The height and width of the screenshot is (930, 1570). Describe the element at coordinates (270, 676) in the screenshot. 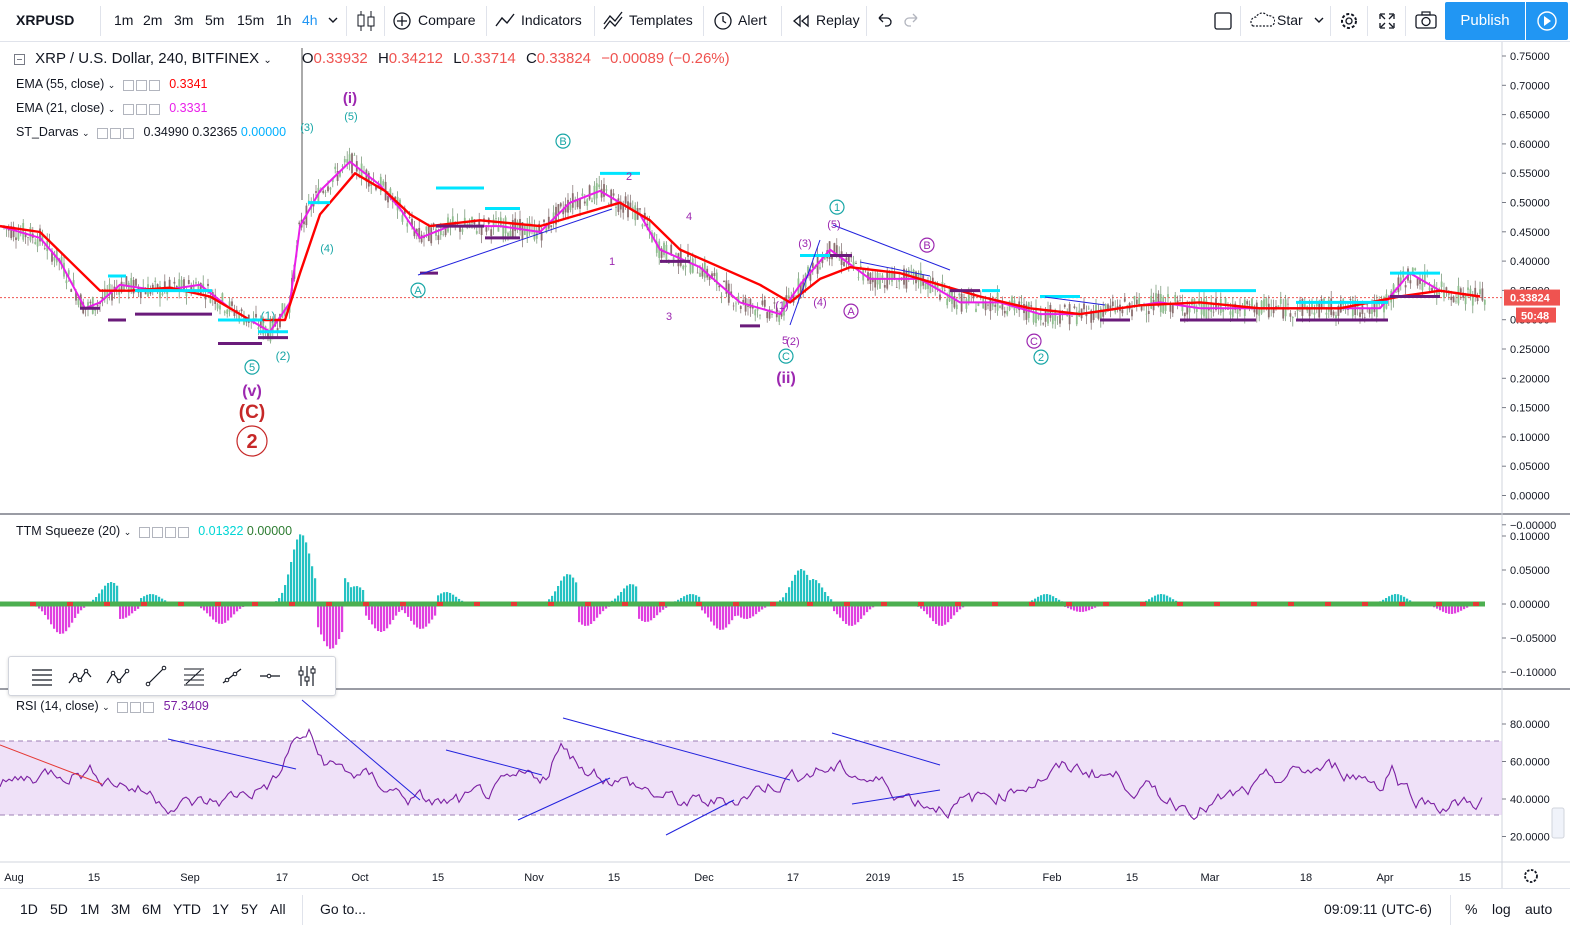

I see `horizontal-ray-icon` at that location.